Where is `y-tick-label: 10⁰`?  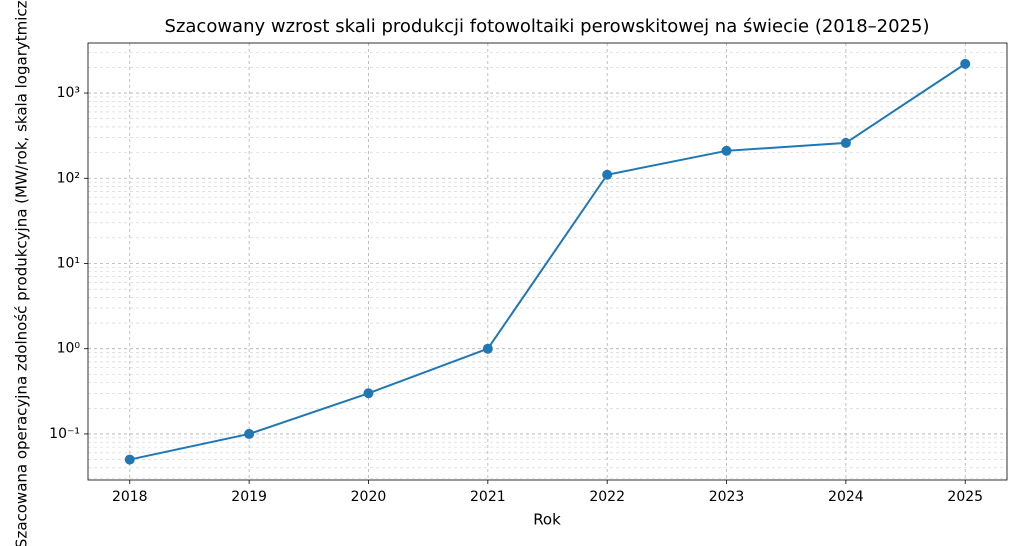 y-tick-label: 10⁰ is located at coordinates (69, 349).